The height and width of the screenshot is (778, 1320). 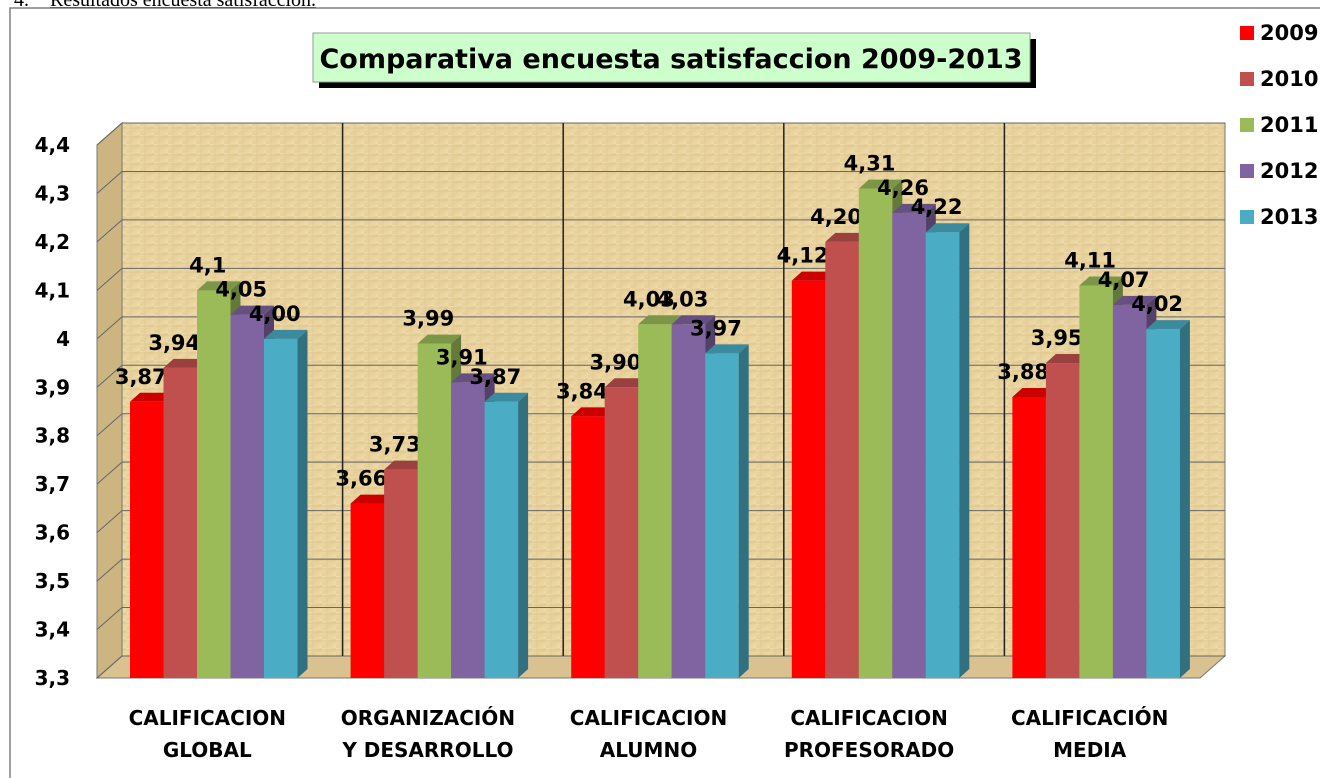 I want to click on y-tick-label: 4,1, so click(x=52, y=290).